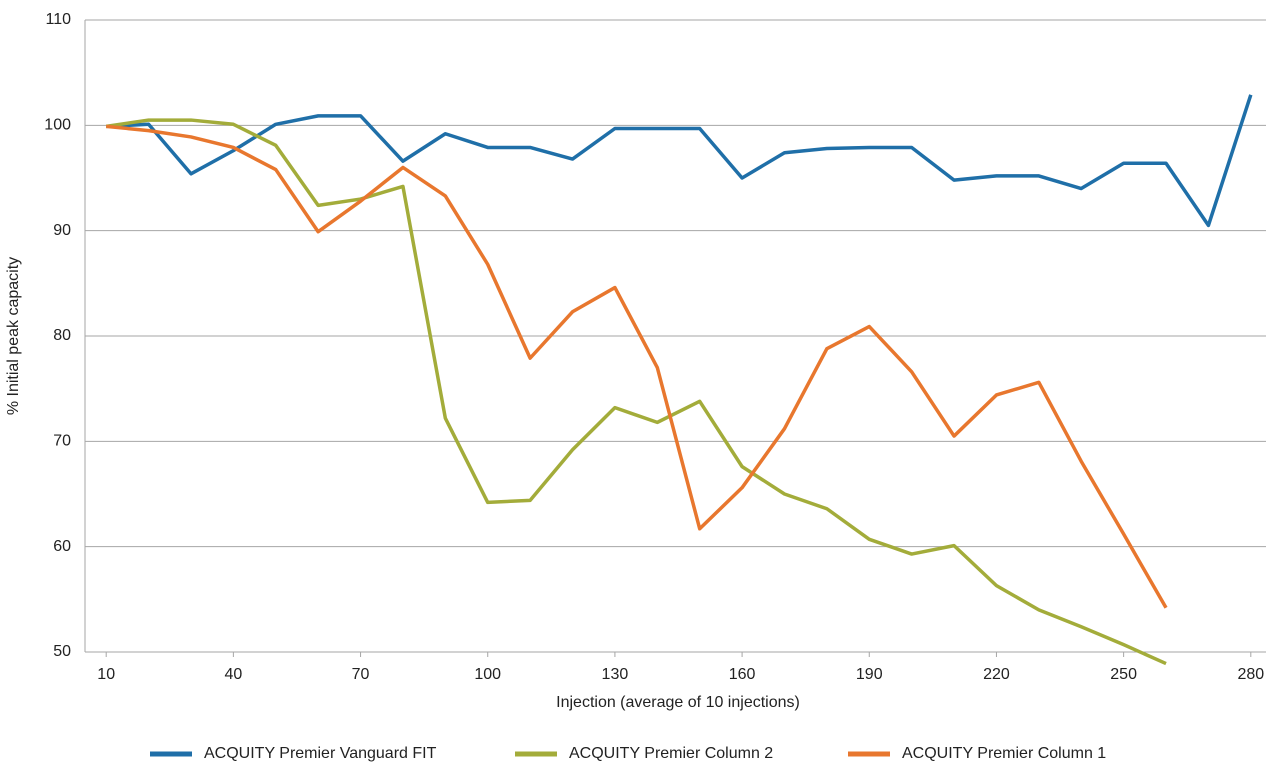  I want to click on x-tick-label: 160, so click(742, 674).